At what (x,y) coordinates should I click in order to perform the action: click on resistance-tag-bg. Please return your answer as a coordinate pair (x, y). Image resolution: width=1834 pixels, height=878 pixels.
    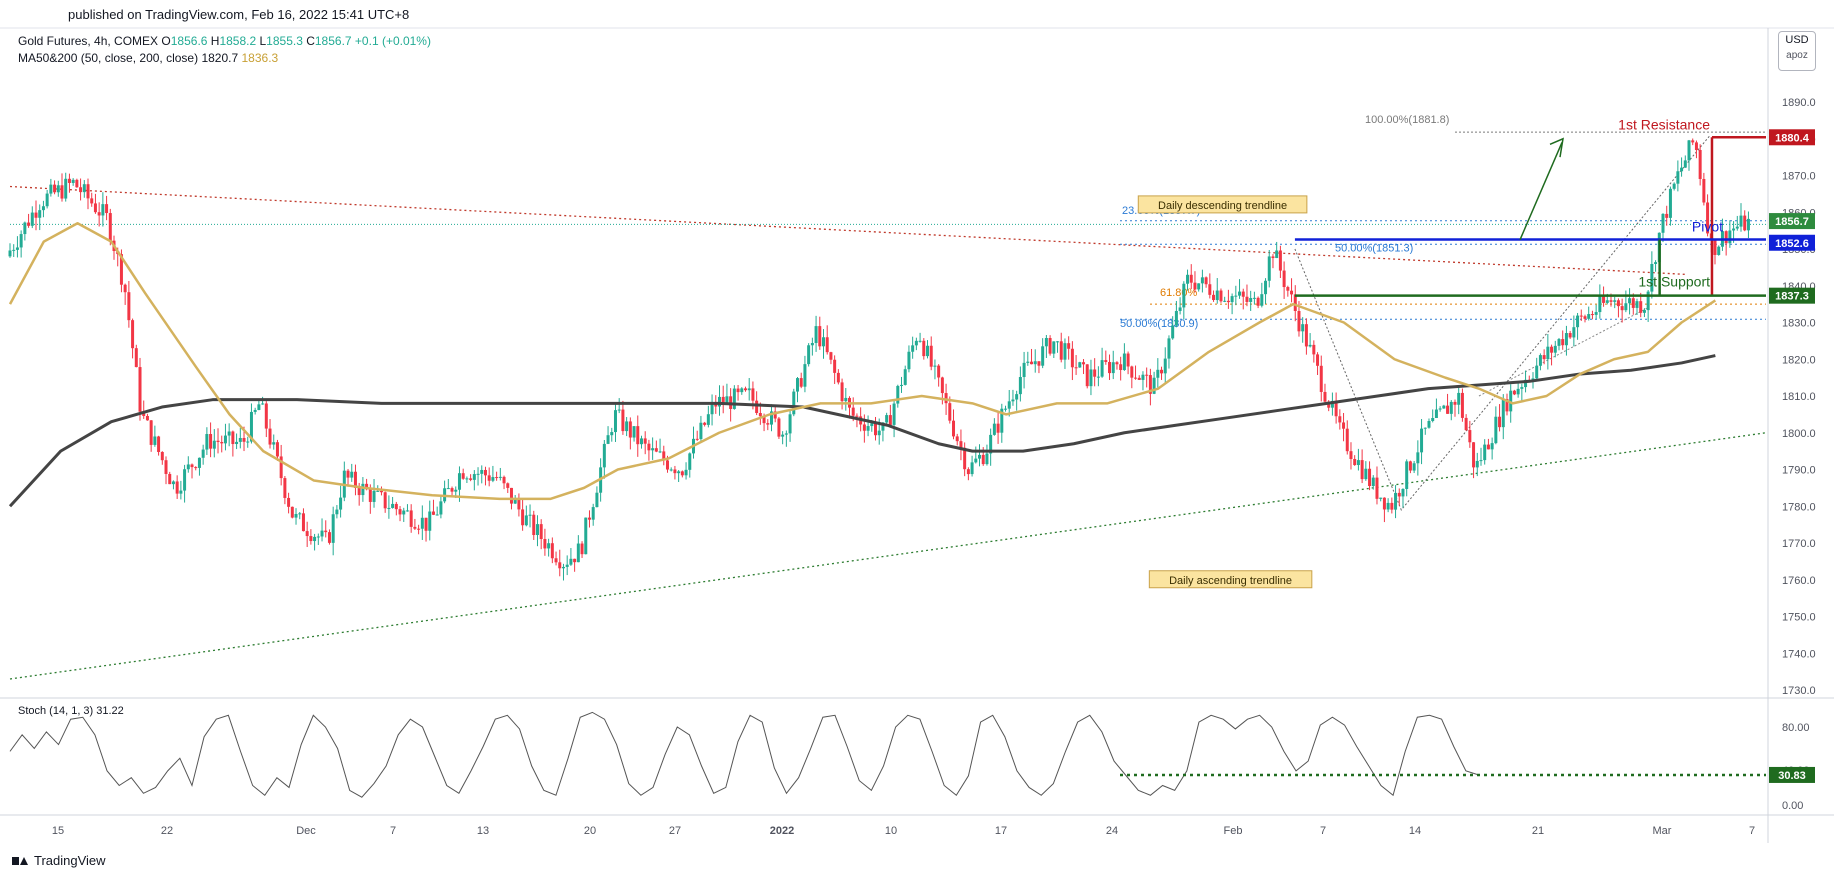
    Looking at the image, I should click on (1792, 137).